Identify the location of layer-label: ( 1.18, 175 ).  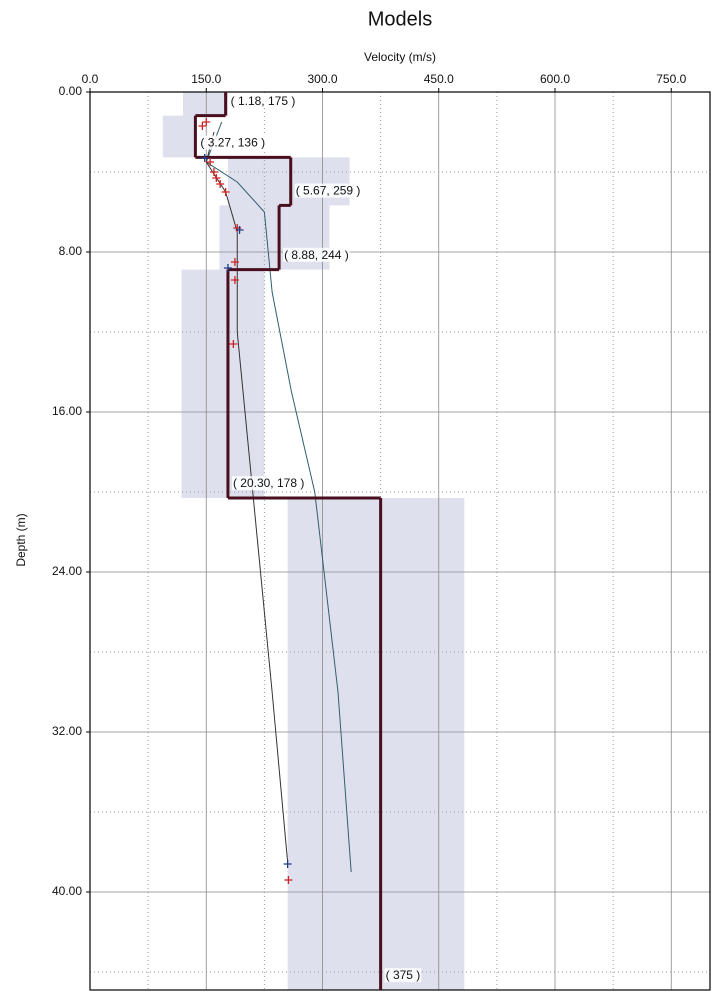
(263, 101).